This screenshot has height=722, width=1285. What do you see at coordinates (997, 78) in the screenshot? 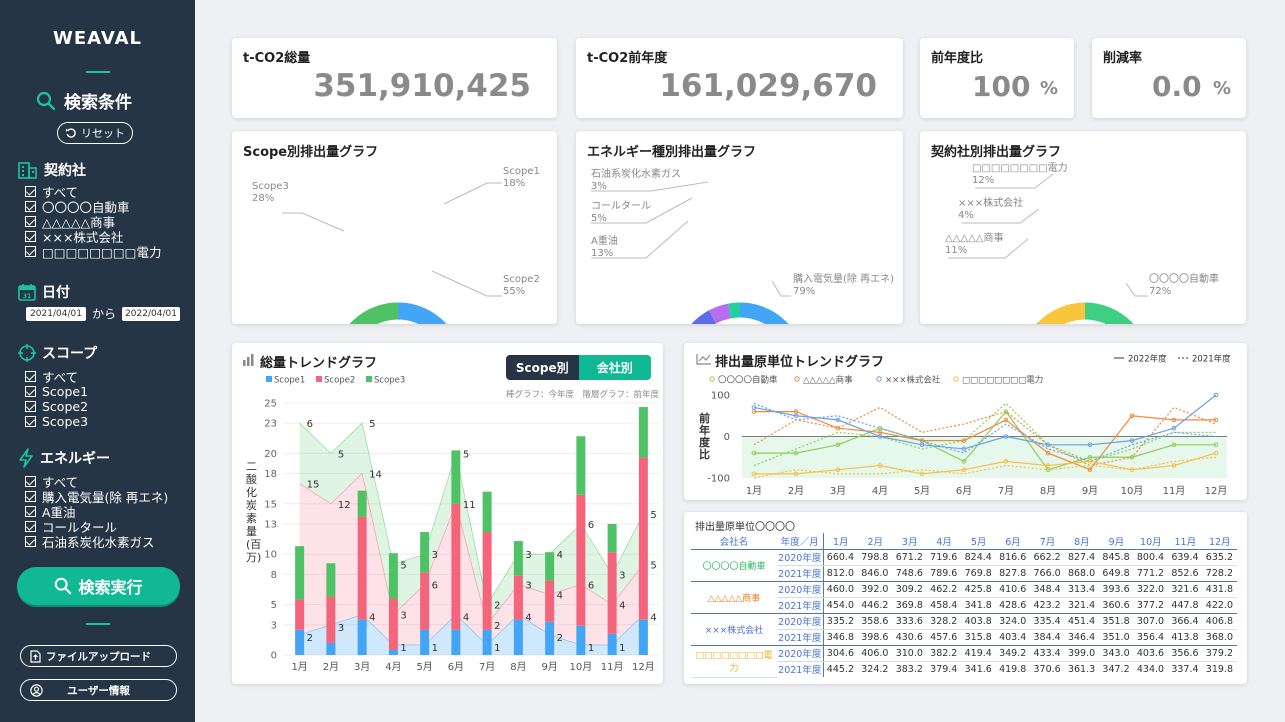
I see `kpi-yoy-card: 前年度比 100 %` at bounding box center [997, 78].